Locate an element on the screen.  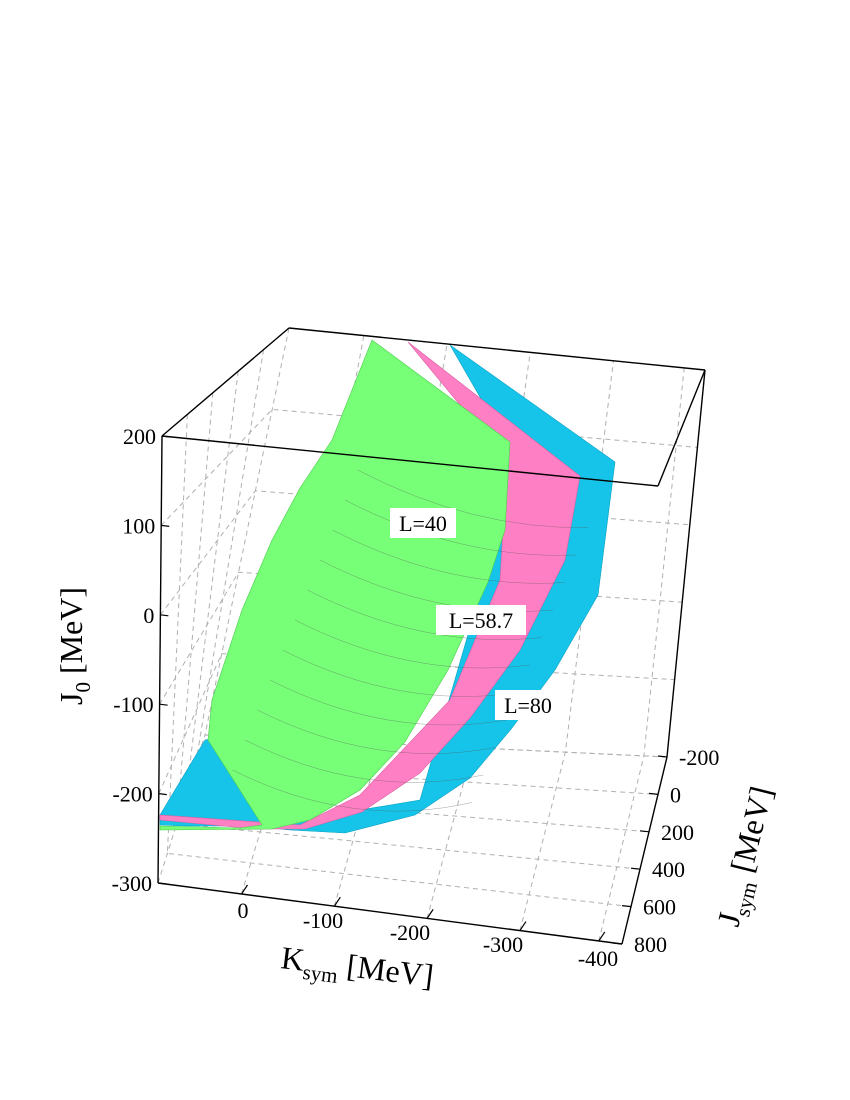
x-axis-title-main: K is located at coordinates (292, 958).